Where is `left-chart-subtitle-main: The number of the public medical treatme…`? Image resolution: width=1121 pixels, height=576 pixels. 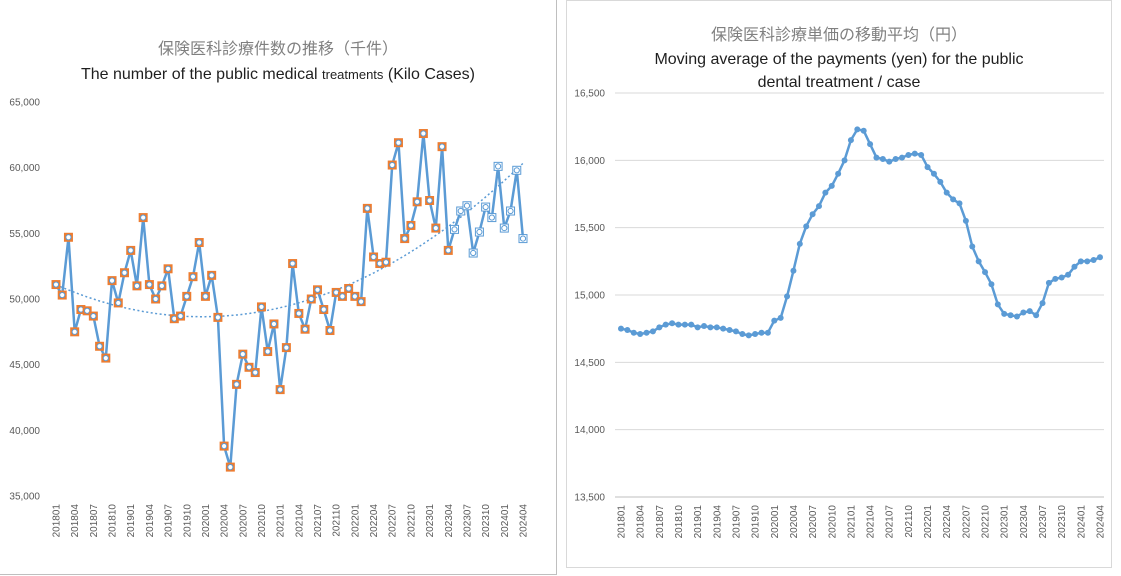
left-chart-subtitle-main: The number of the public medical treatme… is located at coordinates (232, 74).